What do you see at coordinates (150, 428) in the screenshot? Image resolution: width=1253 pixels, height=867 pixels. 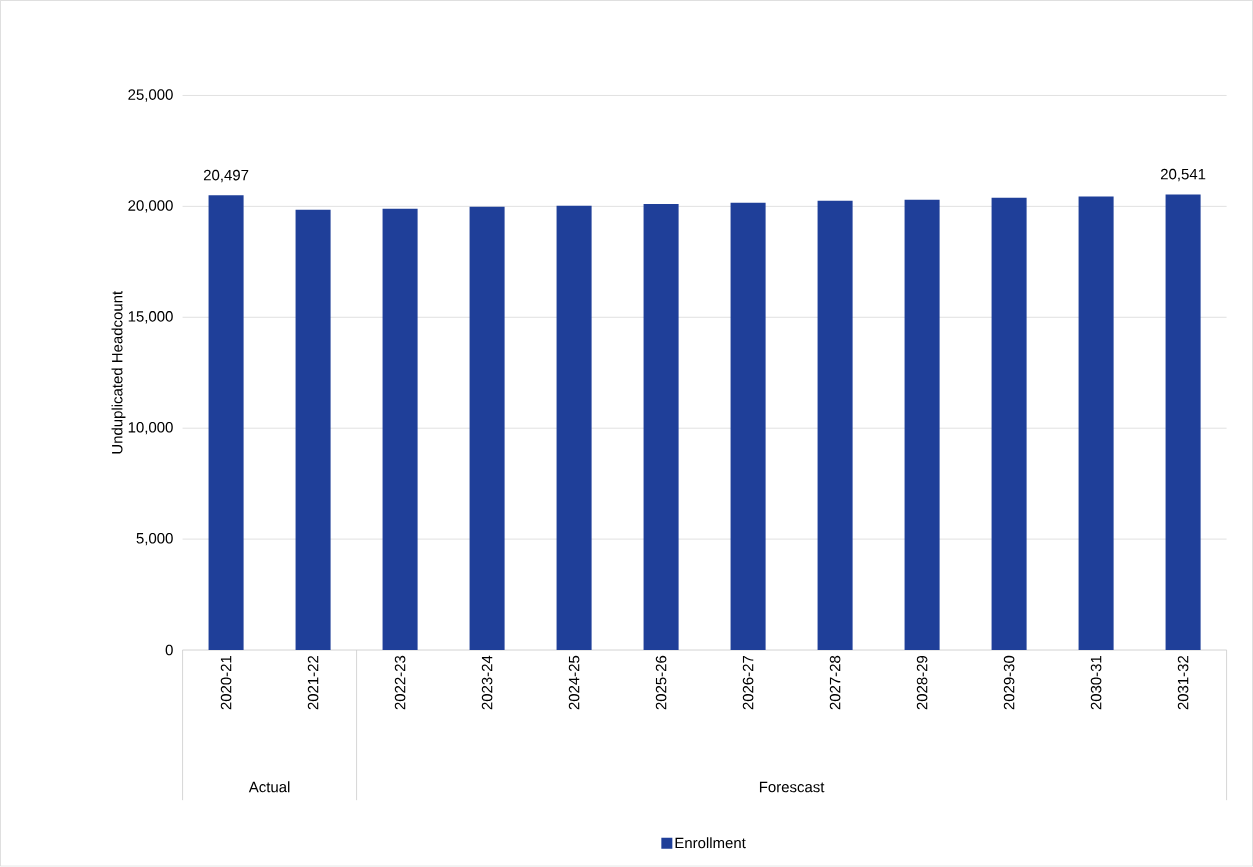 I see `y-tick-label: 10,000` at bounding box center [150, 428].